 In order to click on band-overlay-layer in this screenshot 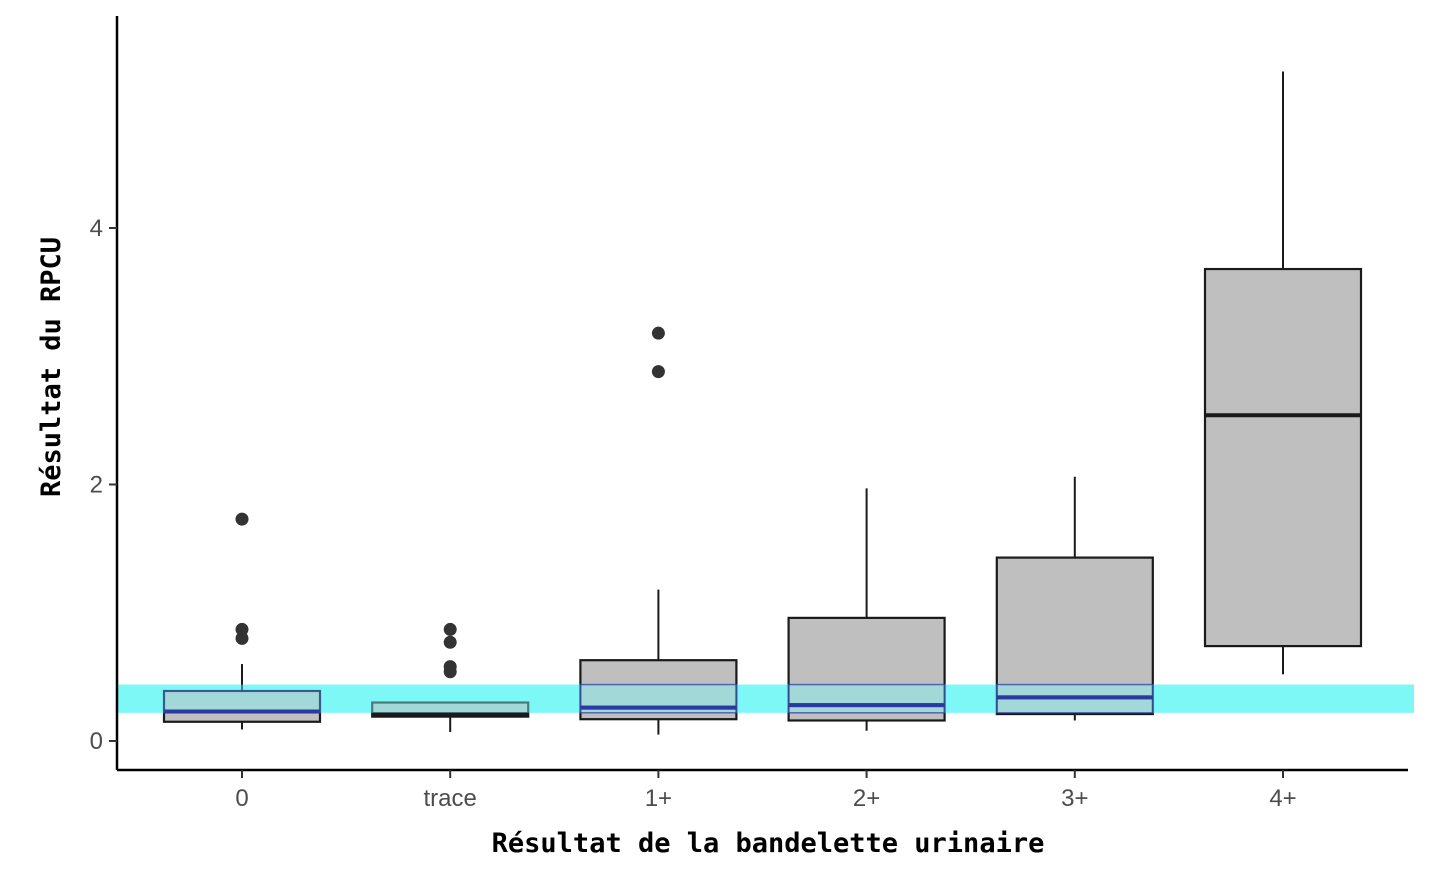, I will do `click(765, 698)`.